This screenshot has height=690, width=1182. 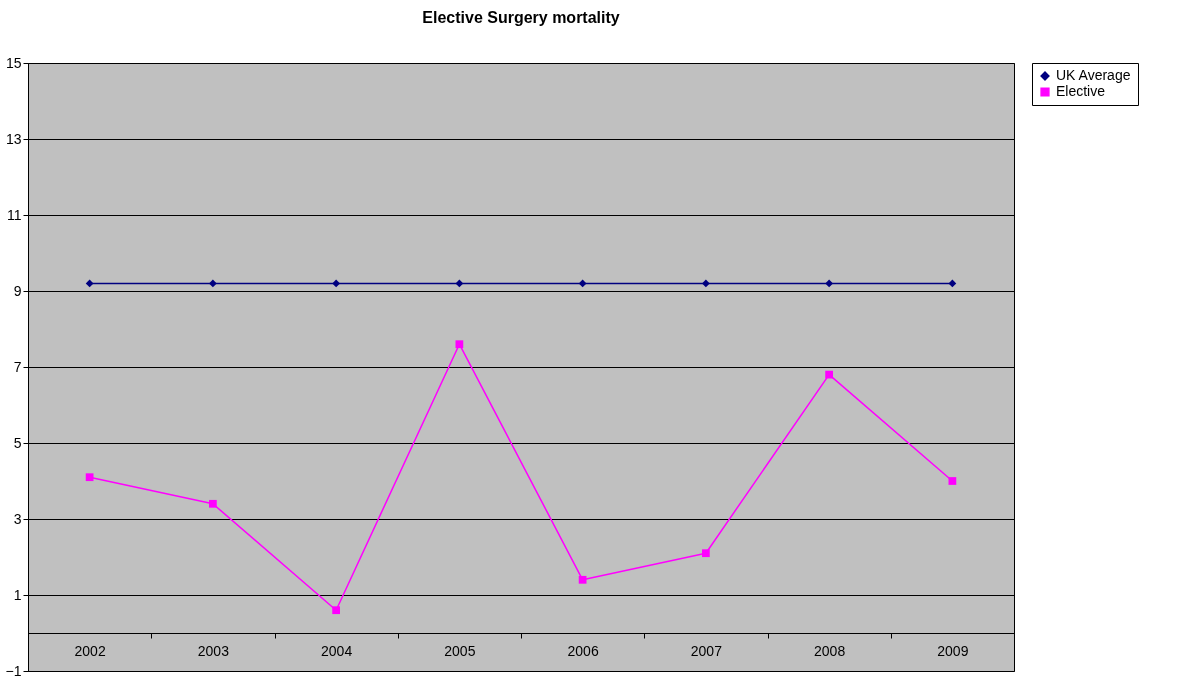 I want to click on y-tick-label: 9, so click(x=17, y=290).